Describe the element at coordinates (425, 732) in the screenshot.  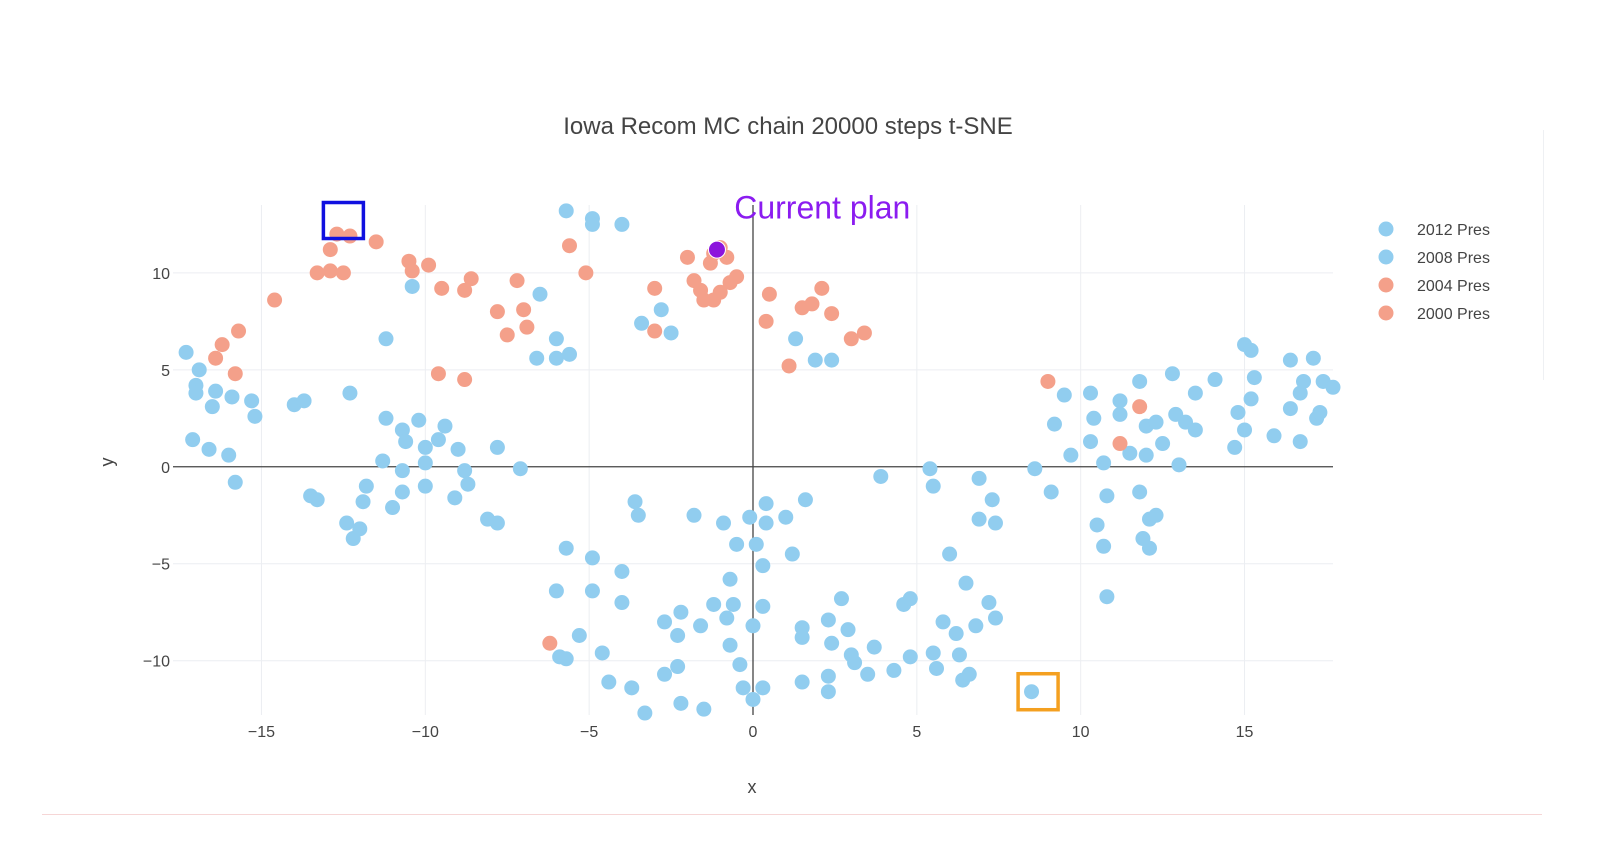
I see `x-tick-label: −10` at that location.